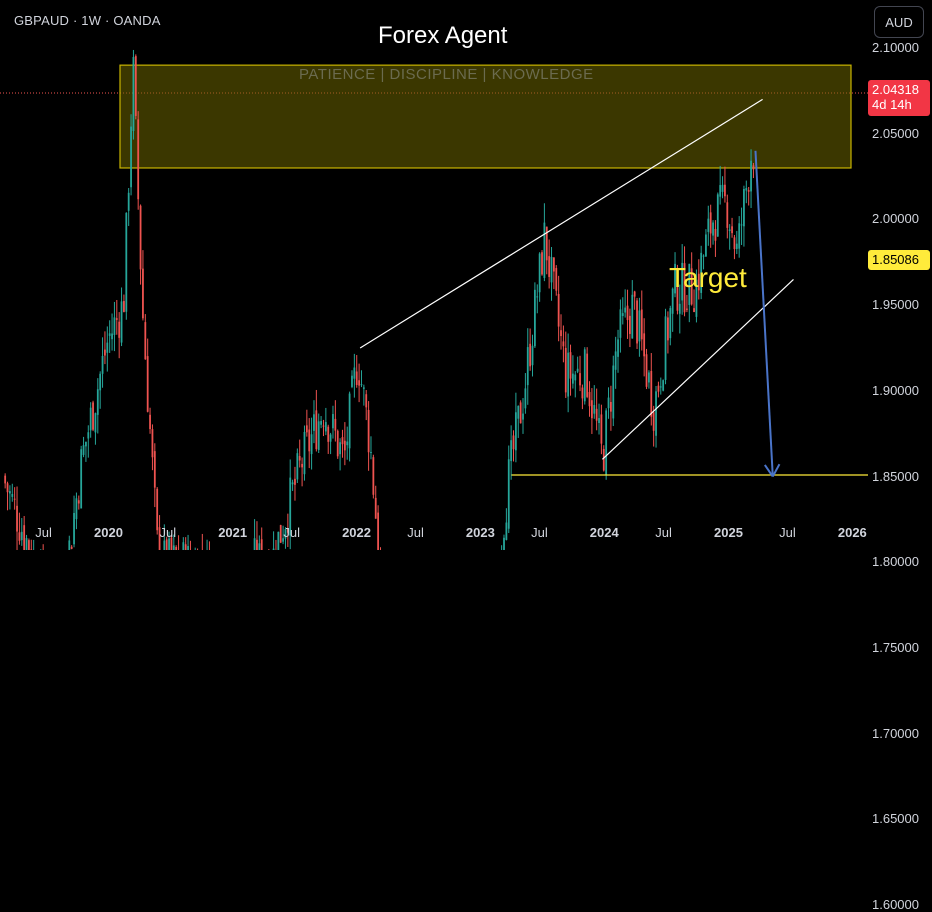  I want to click on symbol-header: GBPAUD · 1W · OANDA, so click(87, 20).